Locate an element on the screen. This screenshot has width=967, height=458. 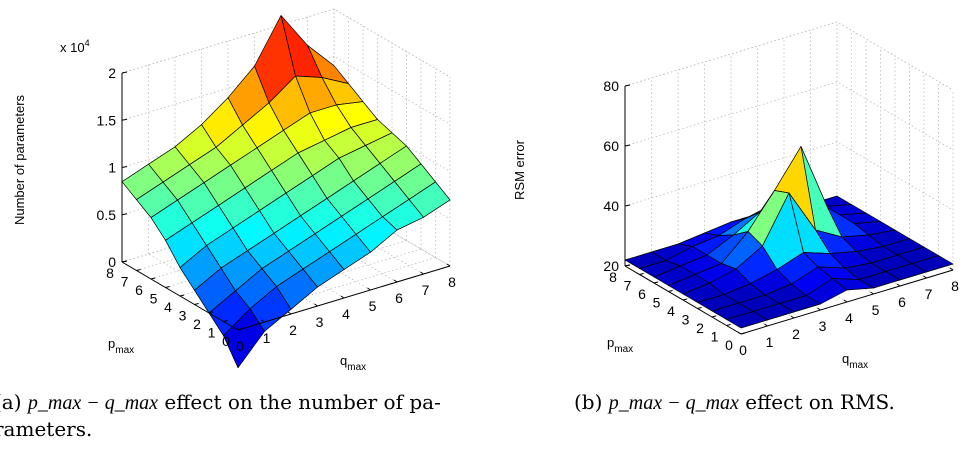
p-tick-label: 8 is located at coordinates (110, 273).